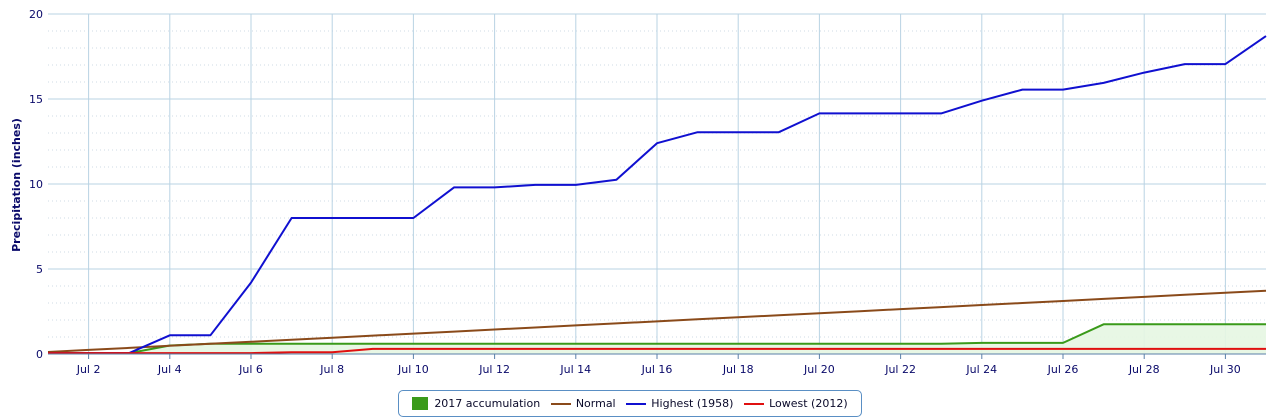  I want to click on legend-swatch-normal, so click(560, 403).